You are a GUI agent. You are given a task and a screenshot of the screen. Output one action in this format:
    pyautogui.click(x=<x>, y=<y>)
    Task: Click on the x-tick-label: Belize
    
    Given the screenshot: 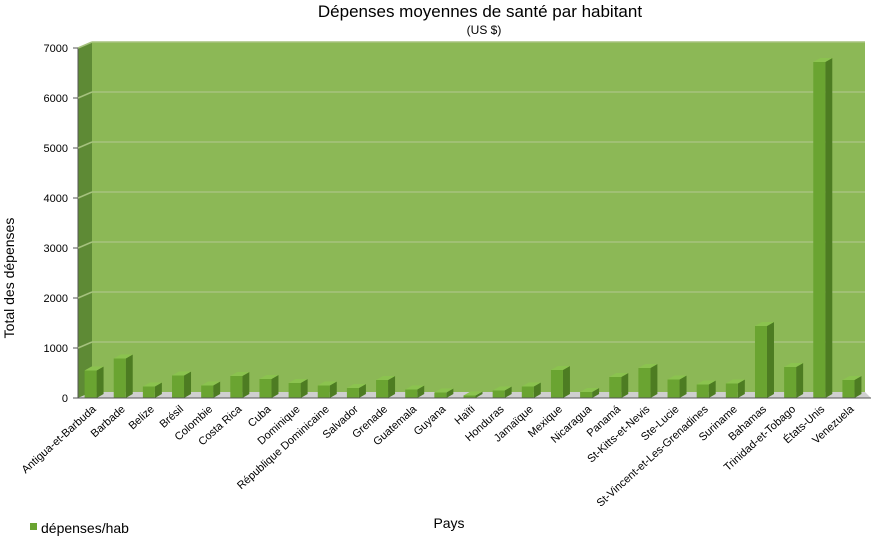 What is the action you would take?
    pyautogui.click(x=142, y=417)
    